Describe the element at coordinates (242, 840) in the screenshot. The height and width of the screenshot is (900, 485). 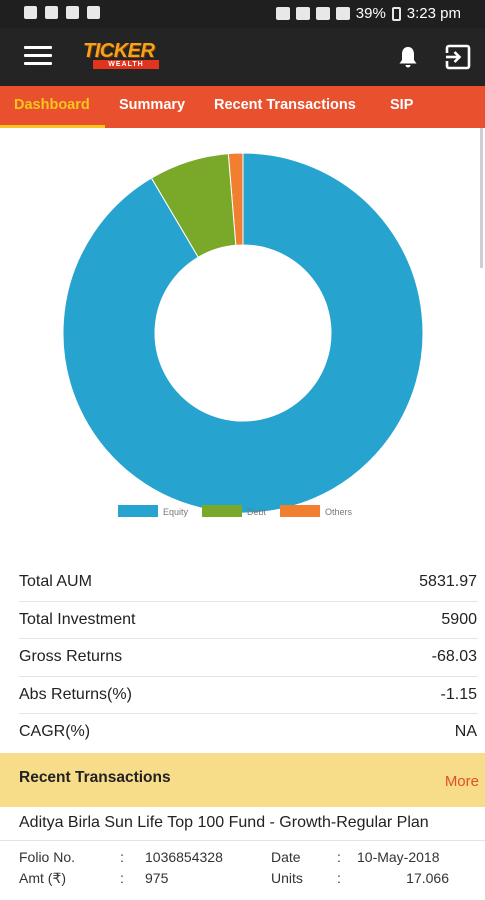
I see `divider` at that location.